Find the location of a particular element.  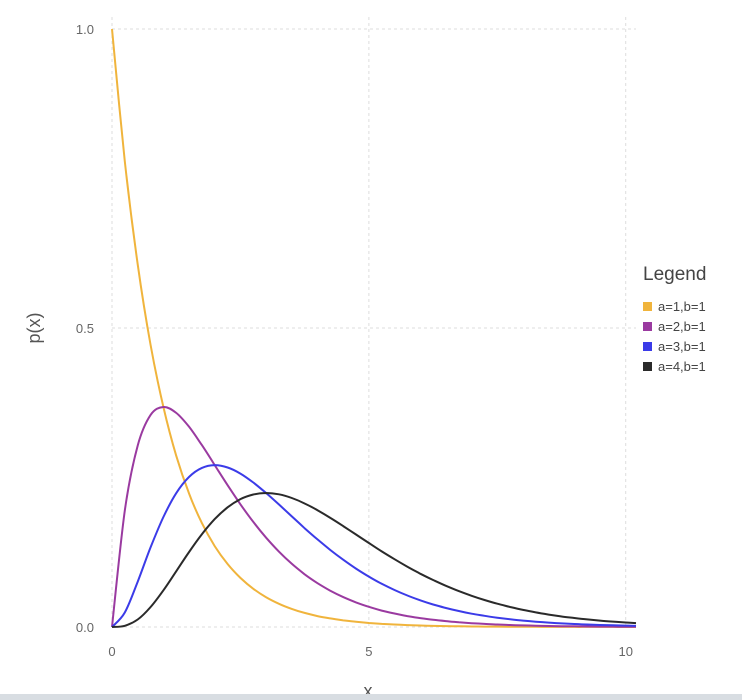

y-tick-label: 0.0 is located at coordinates (85, 627).